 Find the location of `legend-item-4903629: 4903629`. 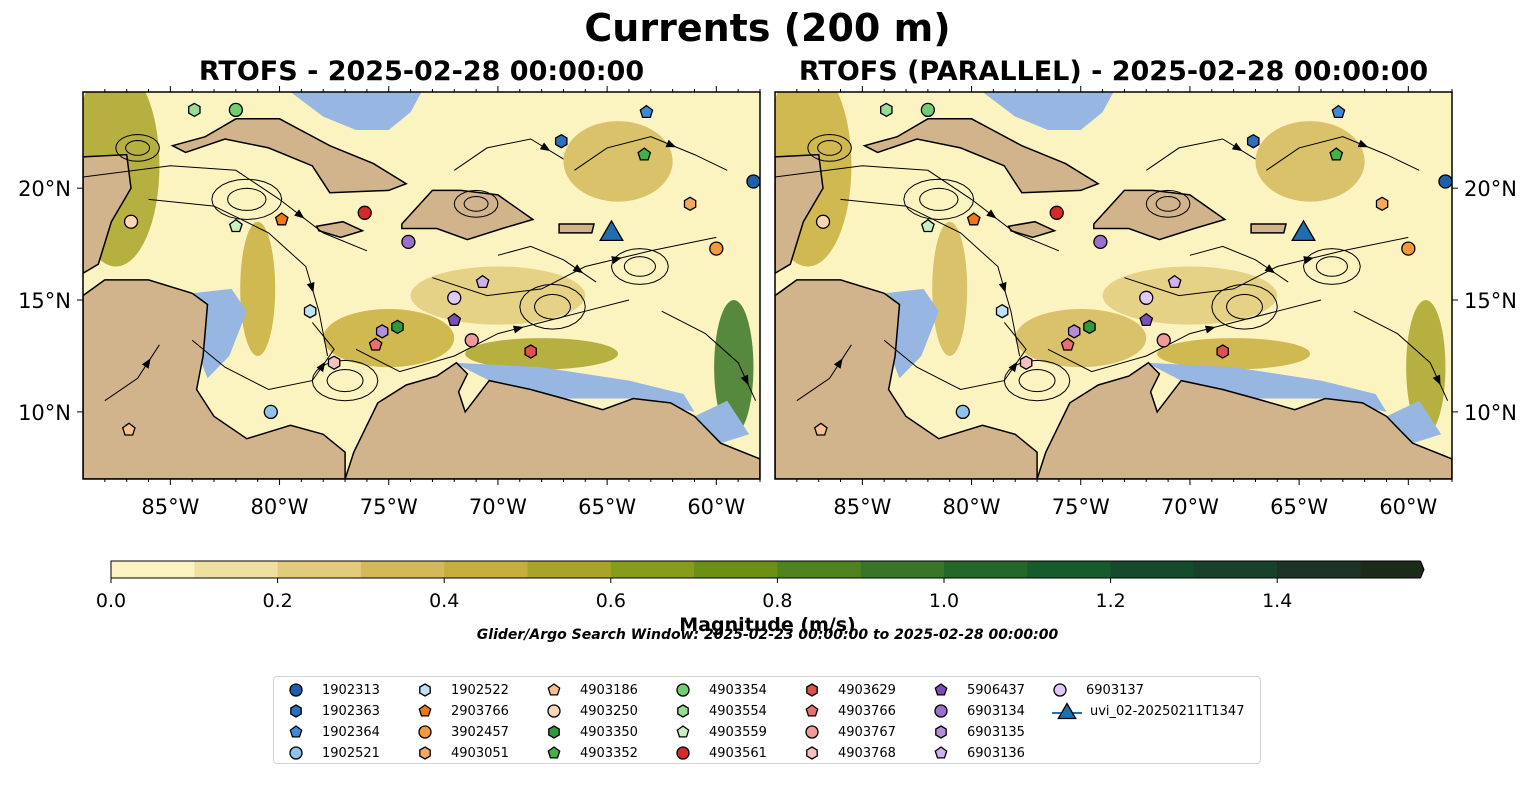

legend-item-4903629: 4903629 is located at coordinates (850, 690).